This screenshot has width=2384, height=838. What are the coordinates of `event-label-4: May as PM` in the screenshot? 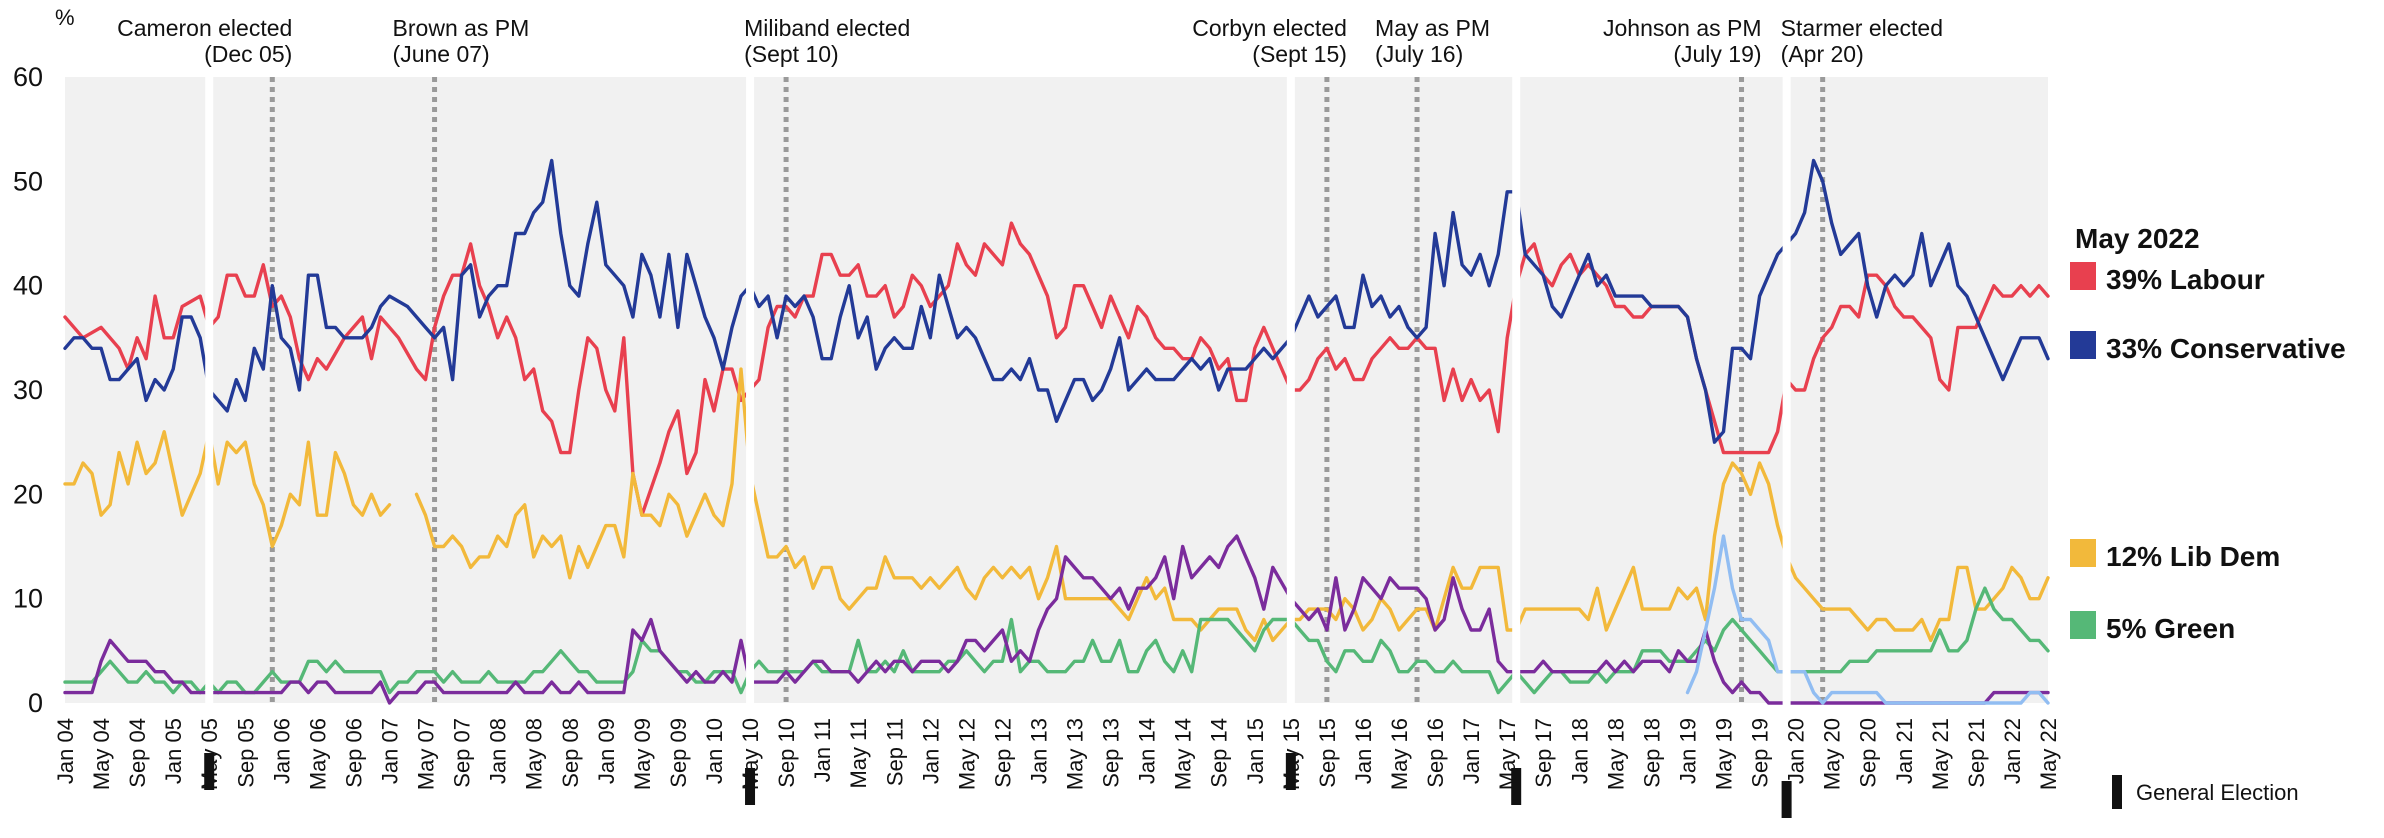 It's located at (1432, 28).